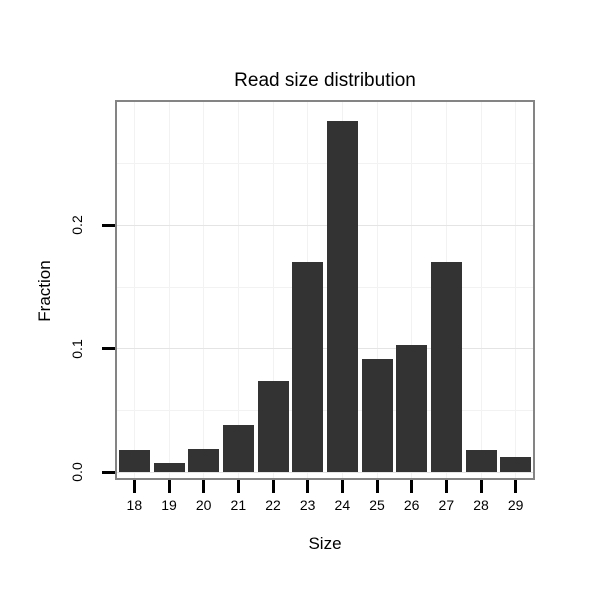 The width and height of the screenshot is (600, 600). What do you see at coordinates (307, 505) in the screenshot?
I see `x-tick-label: 23` at bounding box center [307, 505].